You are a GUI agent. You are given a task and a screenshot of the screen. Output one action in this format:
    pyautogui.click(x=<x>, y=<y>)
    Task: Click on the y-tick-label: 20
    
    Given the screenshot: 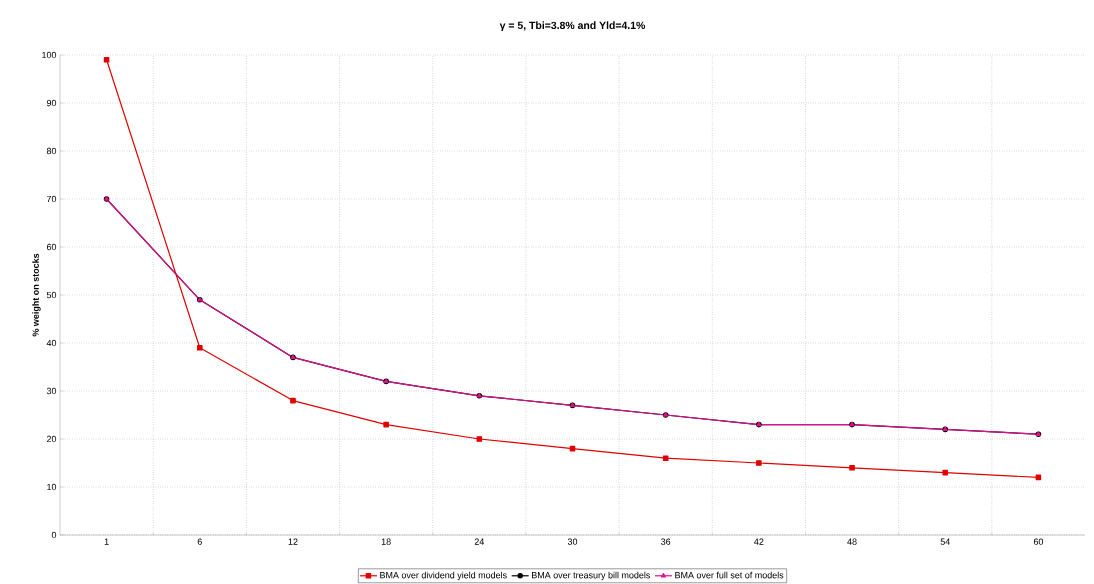 What is the action you would take?
    pyautogui.click(x=51, y=439)
    